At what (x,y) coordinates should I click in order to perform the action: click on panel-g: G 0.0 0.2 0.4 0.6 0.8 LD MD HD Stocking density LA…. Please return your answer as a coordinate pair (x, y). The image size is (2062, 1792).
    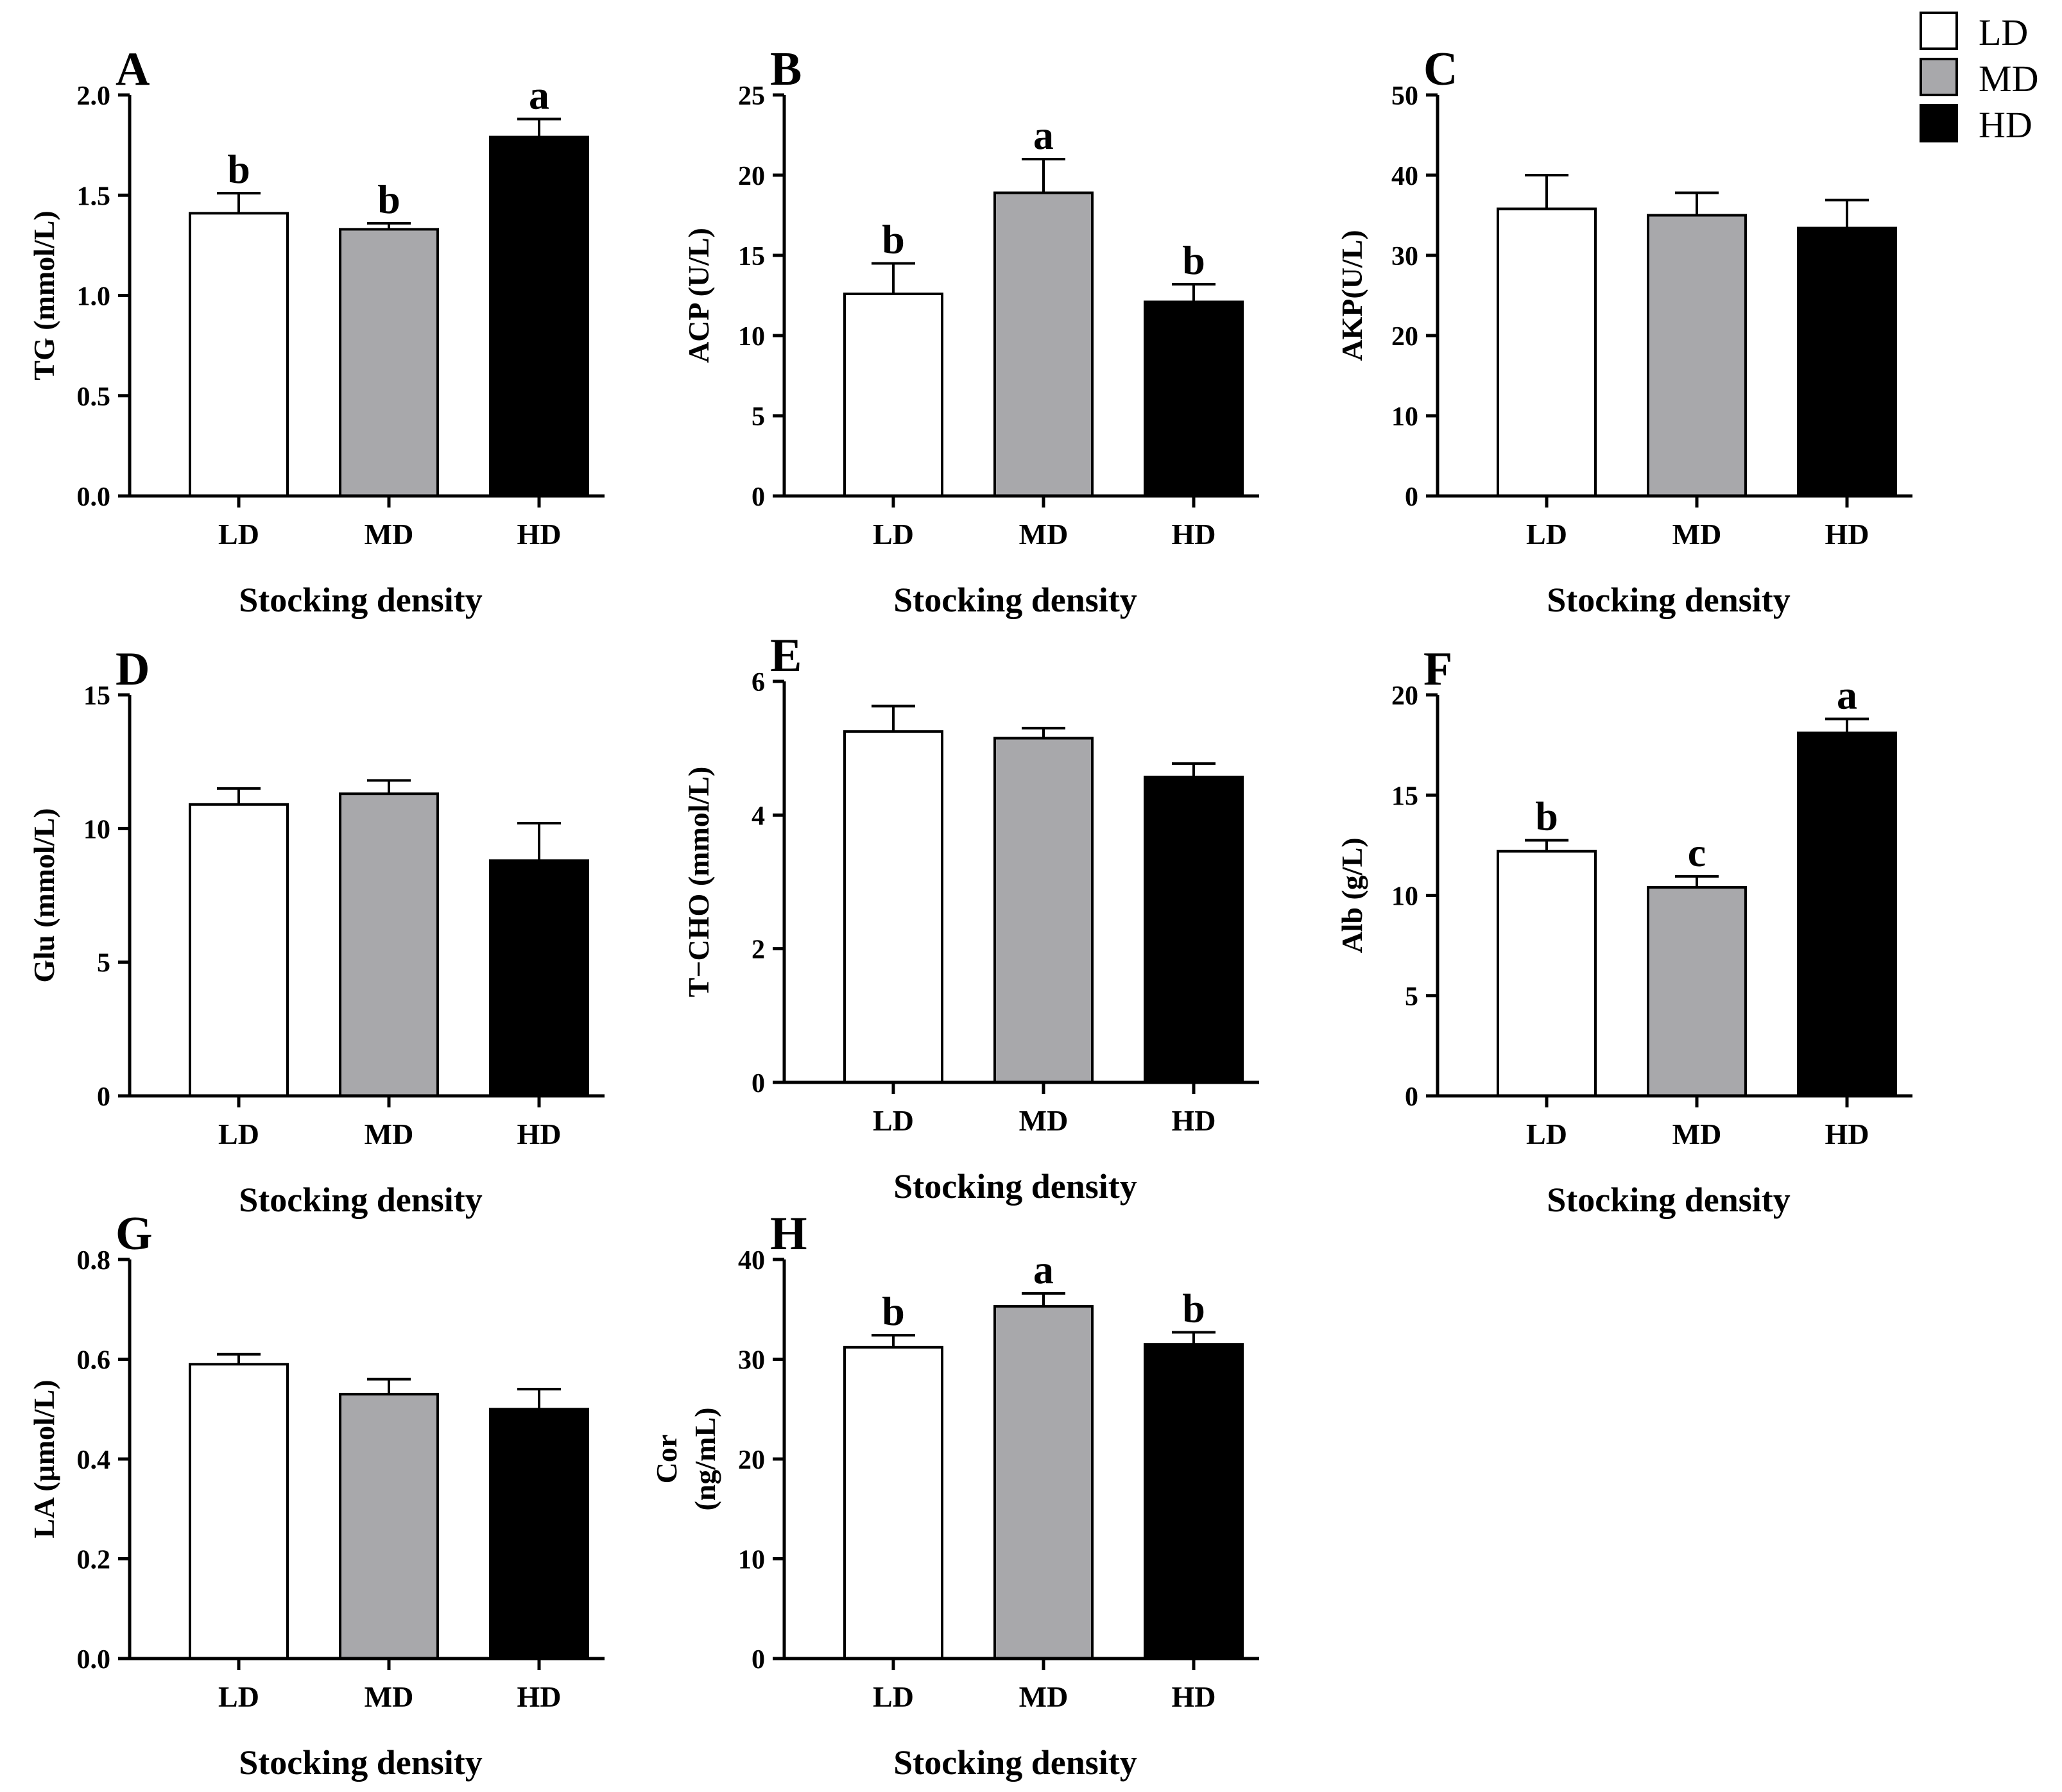
    Looking at the image, I should click on (316, 1494).